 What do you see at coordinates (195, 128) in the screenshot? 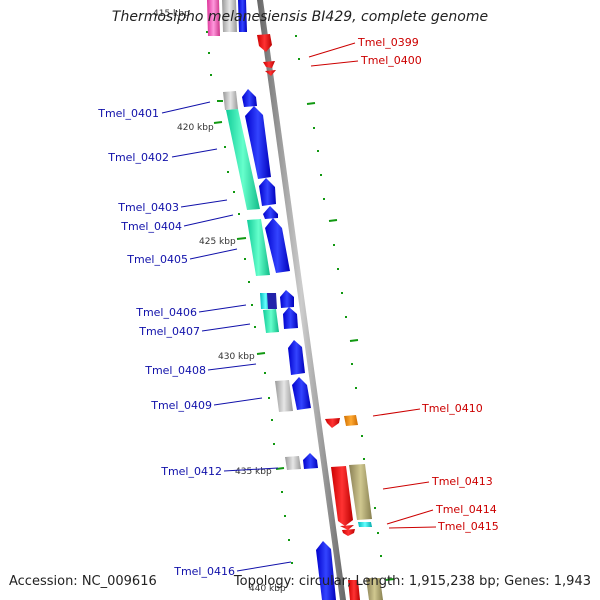
I see `kbp-label: 420 kbp` at bounding box center [195, 128].